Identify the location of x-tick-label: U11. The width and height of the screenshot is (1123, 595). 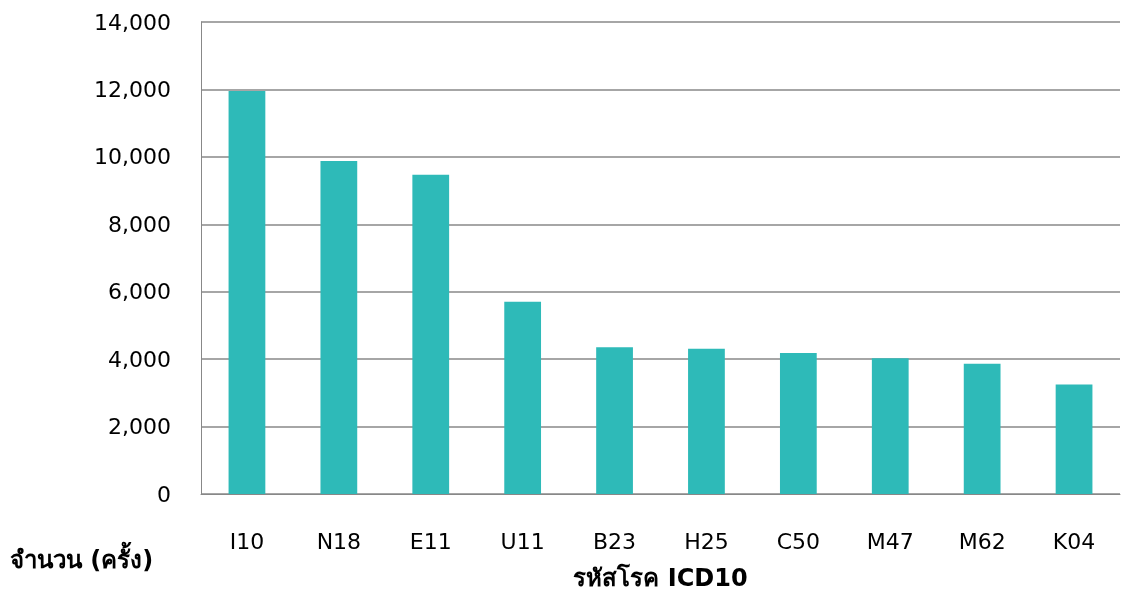
(522, 541).